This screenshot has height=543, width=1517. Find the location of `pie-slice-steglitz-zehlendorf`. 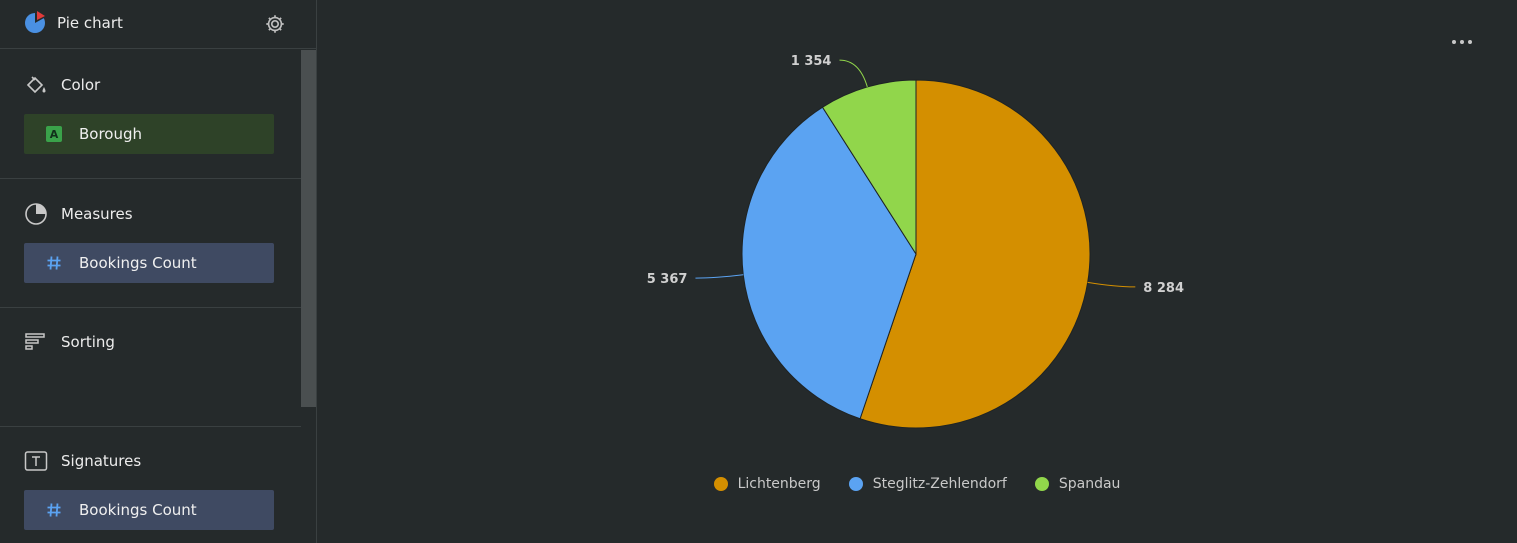

pie-slice-steglitz-zehlendorf is located at coordinates (829, 263).